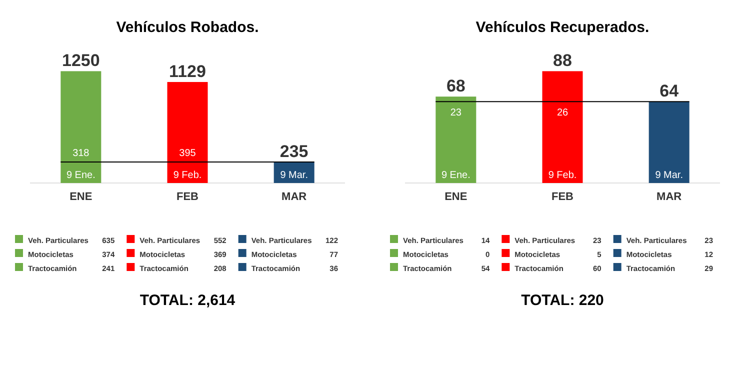 Image resolution: width=750 pixels, height=375 pixels. I want to click on annotation: 318, so click(81, 153).